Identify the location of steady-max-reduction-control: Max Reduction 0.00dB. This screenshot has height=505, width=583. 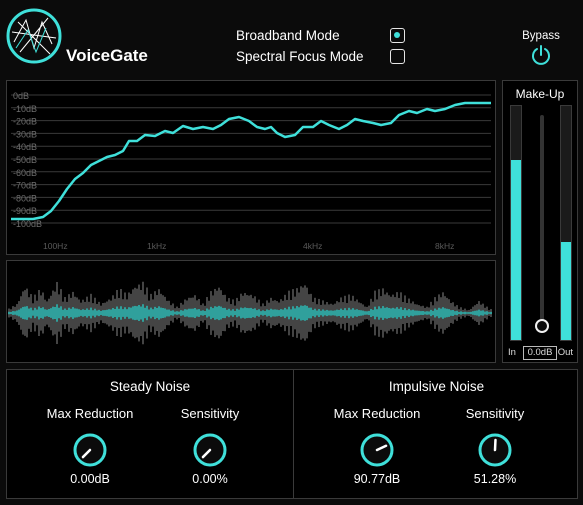
(90, 446).